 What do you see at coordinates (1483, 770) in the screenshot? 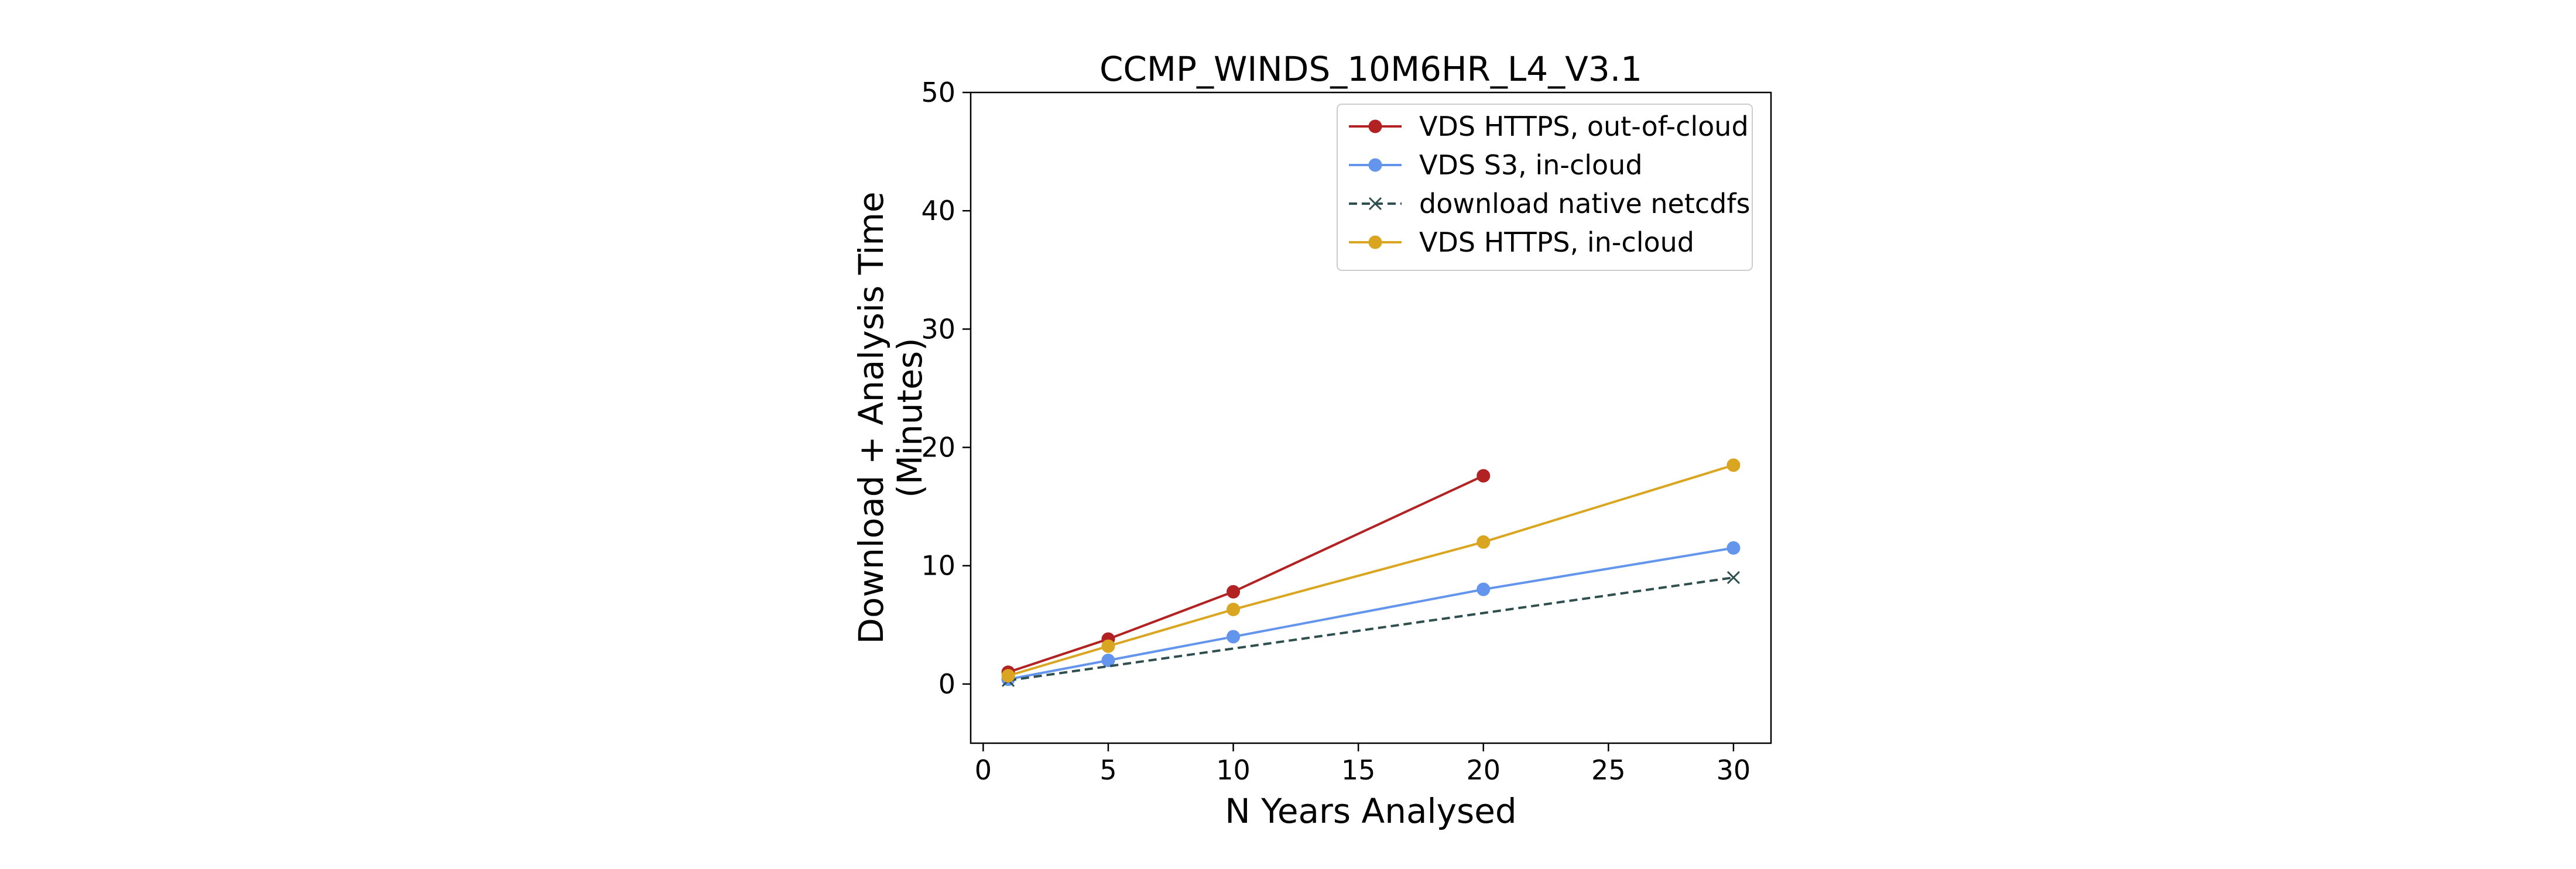
I see `x-tick-label: 20` at bounding box center [1483, 770].